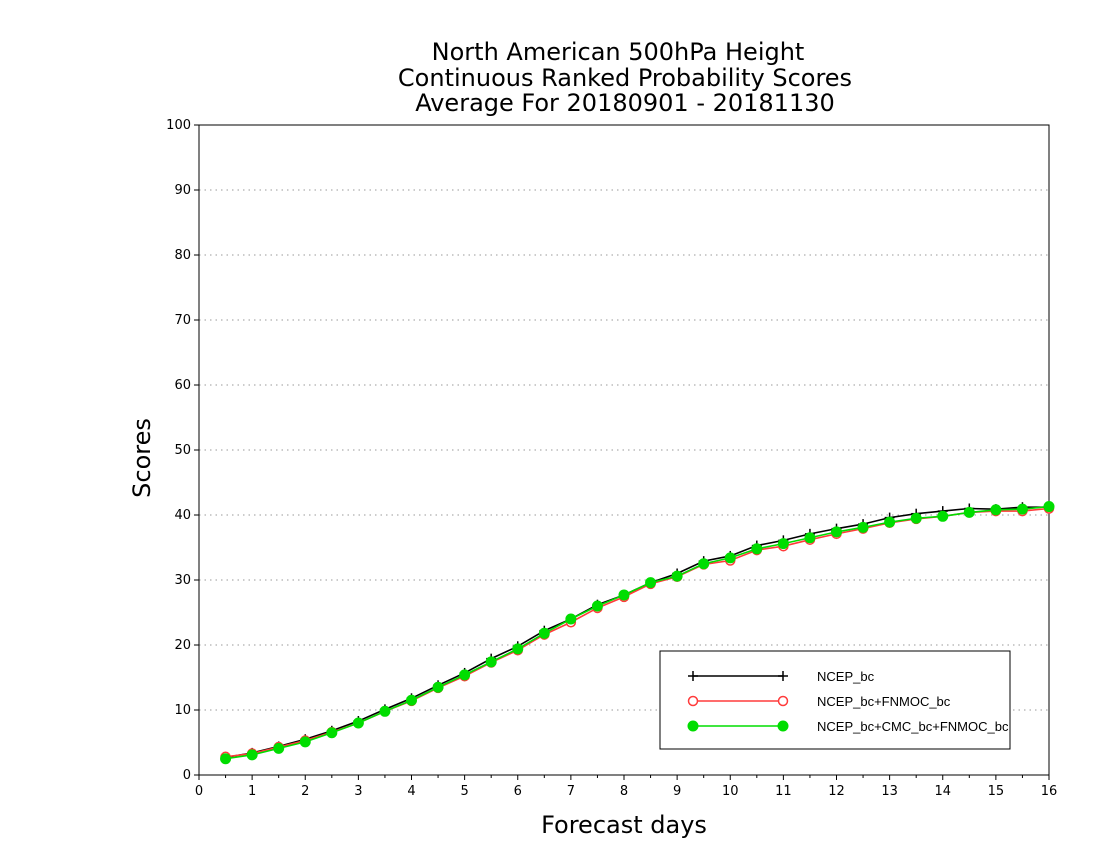  Describe the element at coordinates (783, 726) in the screenshot. I see `legend-marker-2-right` at that location.